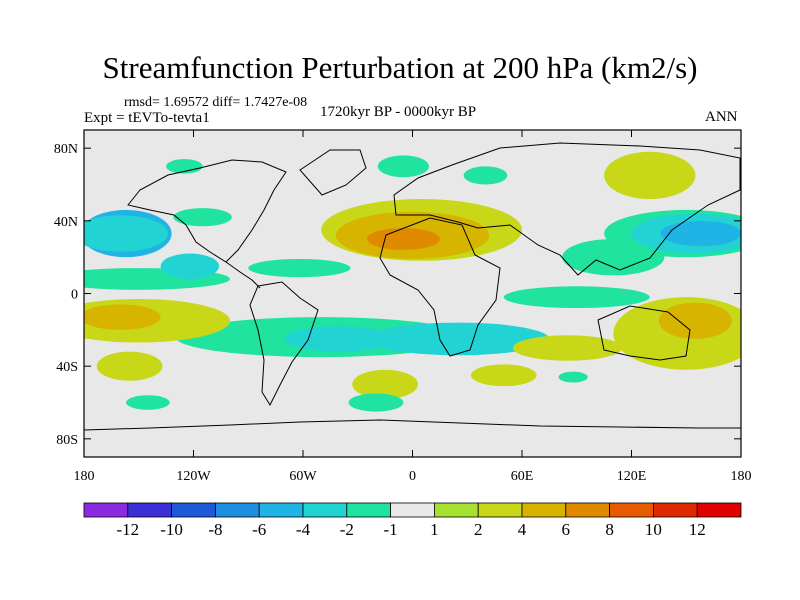 This screenshot has height=600, width=800. I want to click on x-tick-label: 0, so click(412, 476).